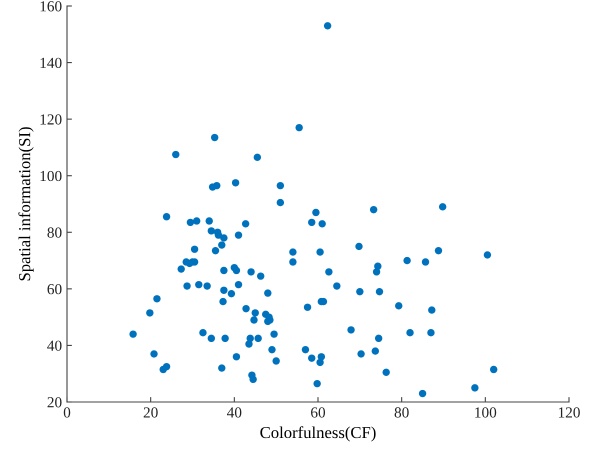 The height and width of the screenshot is (455, 597). What do you see at coordinates (67, 412) in the screenshot?
I see `x-tick-label: 0` at bounding box center [67, 412].